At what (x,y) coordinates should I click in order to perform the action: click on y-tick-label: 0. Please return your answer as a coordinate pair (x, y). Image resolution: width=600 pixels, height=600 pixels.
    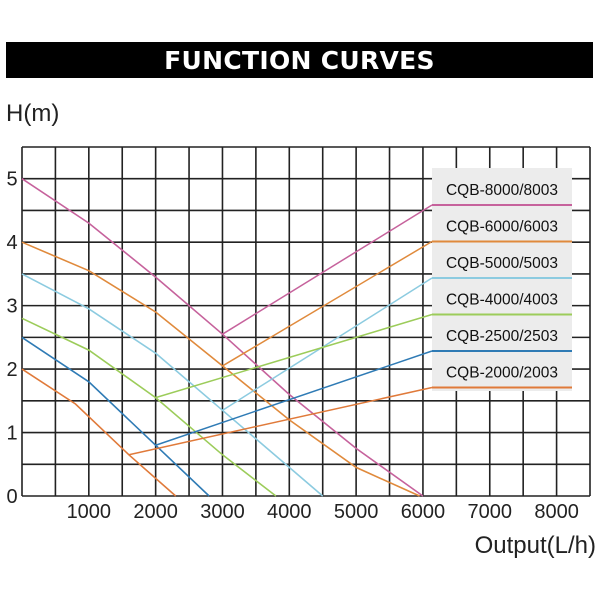
    Looking at the image, I should click on (11, 497).